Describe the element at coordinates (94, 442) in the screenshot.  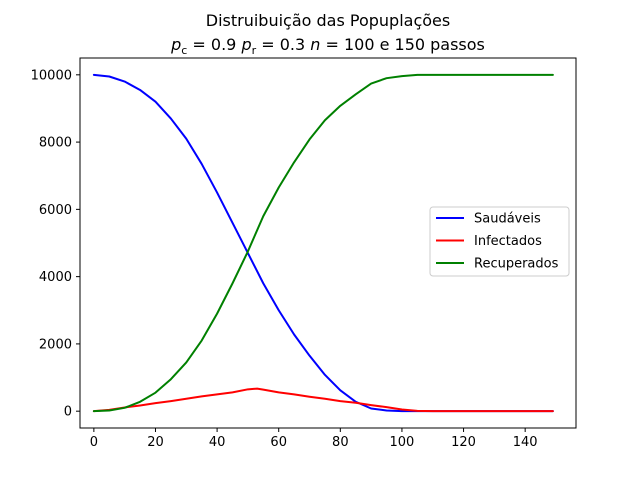
I see `x-tick-label: 0` at that location.